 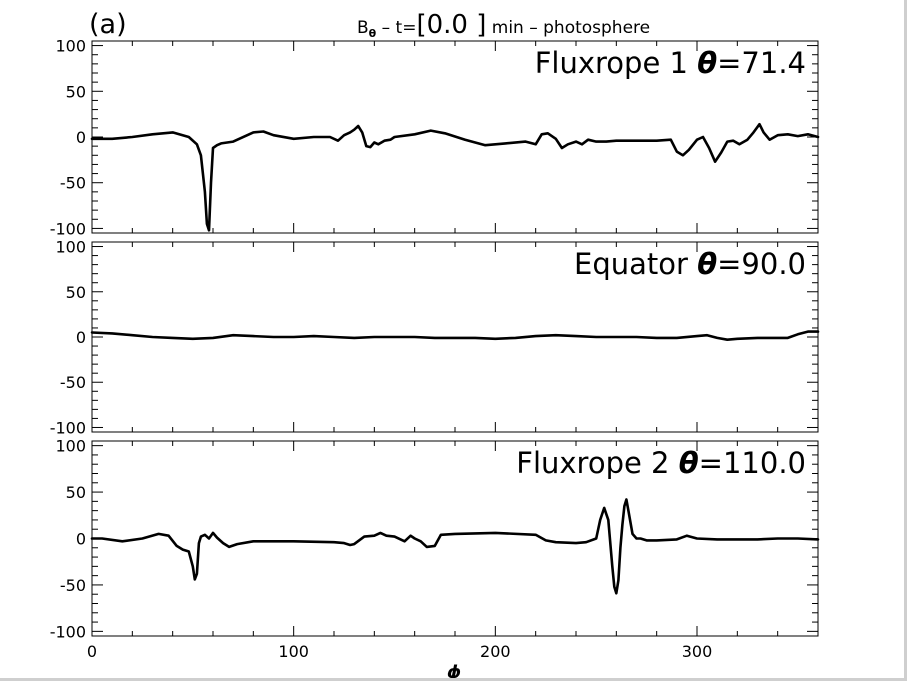 I want to click on title-time: [0.0 ], so click(x=451, y=25).